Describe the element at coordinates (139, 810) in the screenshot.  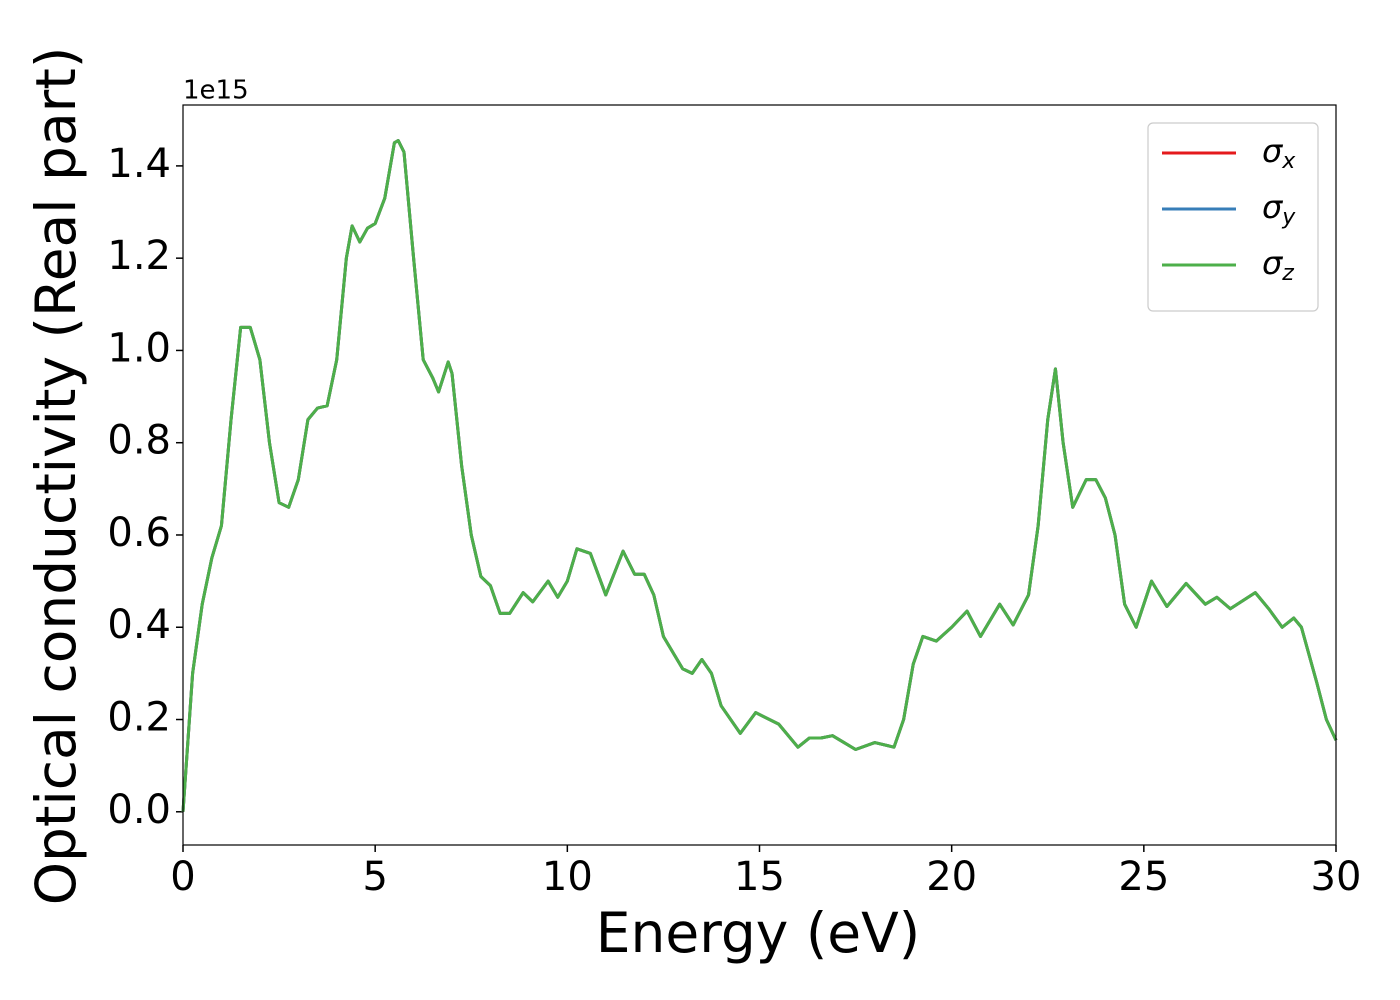
I see `y-tick-label: 0.0` at that location.